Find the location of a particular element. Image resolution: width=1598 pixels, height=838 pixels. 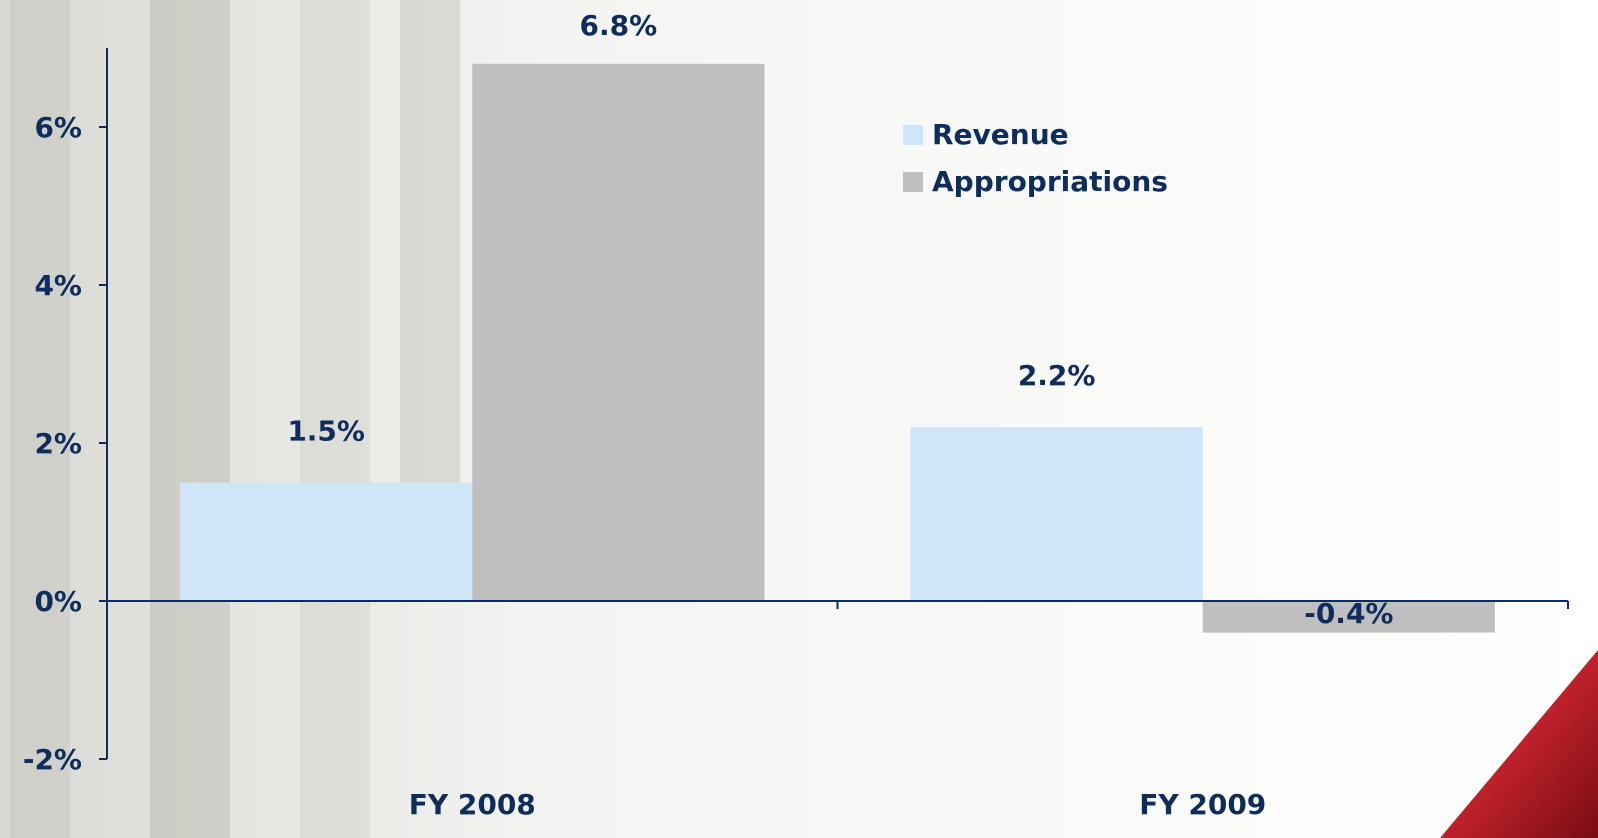

value-label: 6.8% is located at coordinates (619, 25).